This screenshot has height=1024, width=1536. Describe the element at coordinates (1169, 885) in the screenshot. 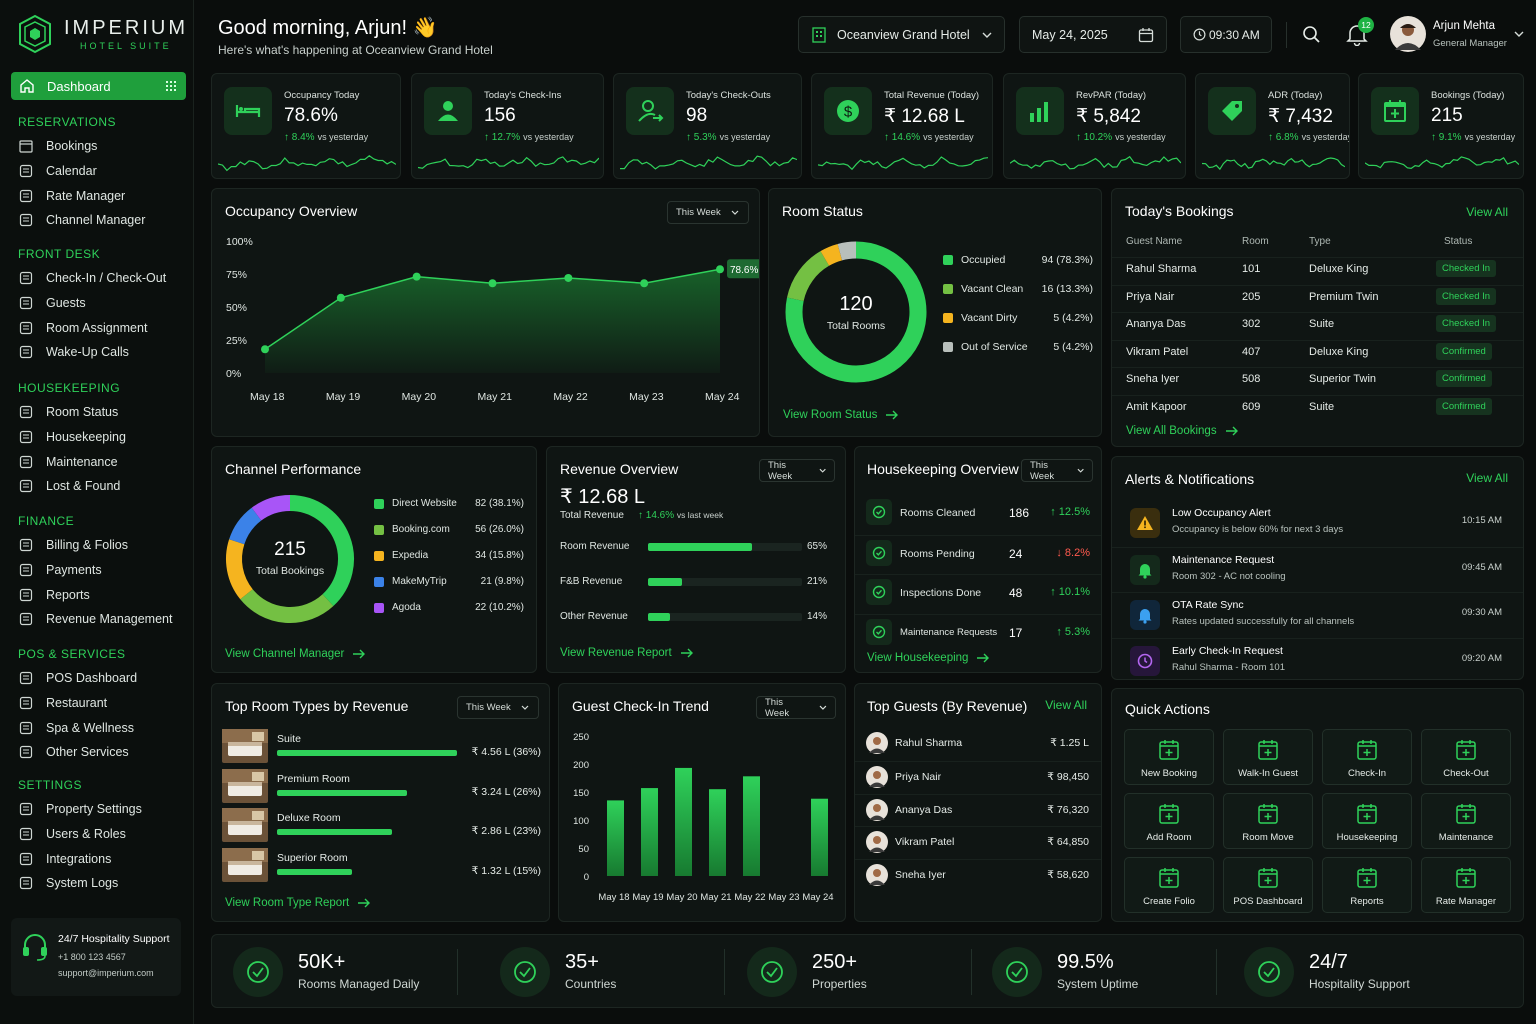

I see `quick-action-create-folio: Create Folio` at that location.